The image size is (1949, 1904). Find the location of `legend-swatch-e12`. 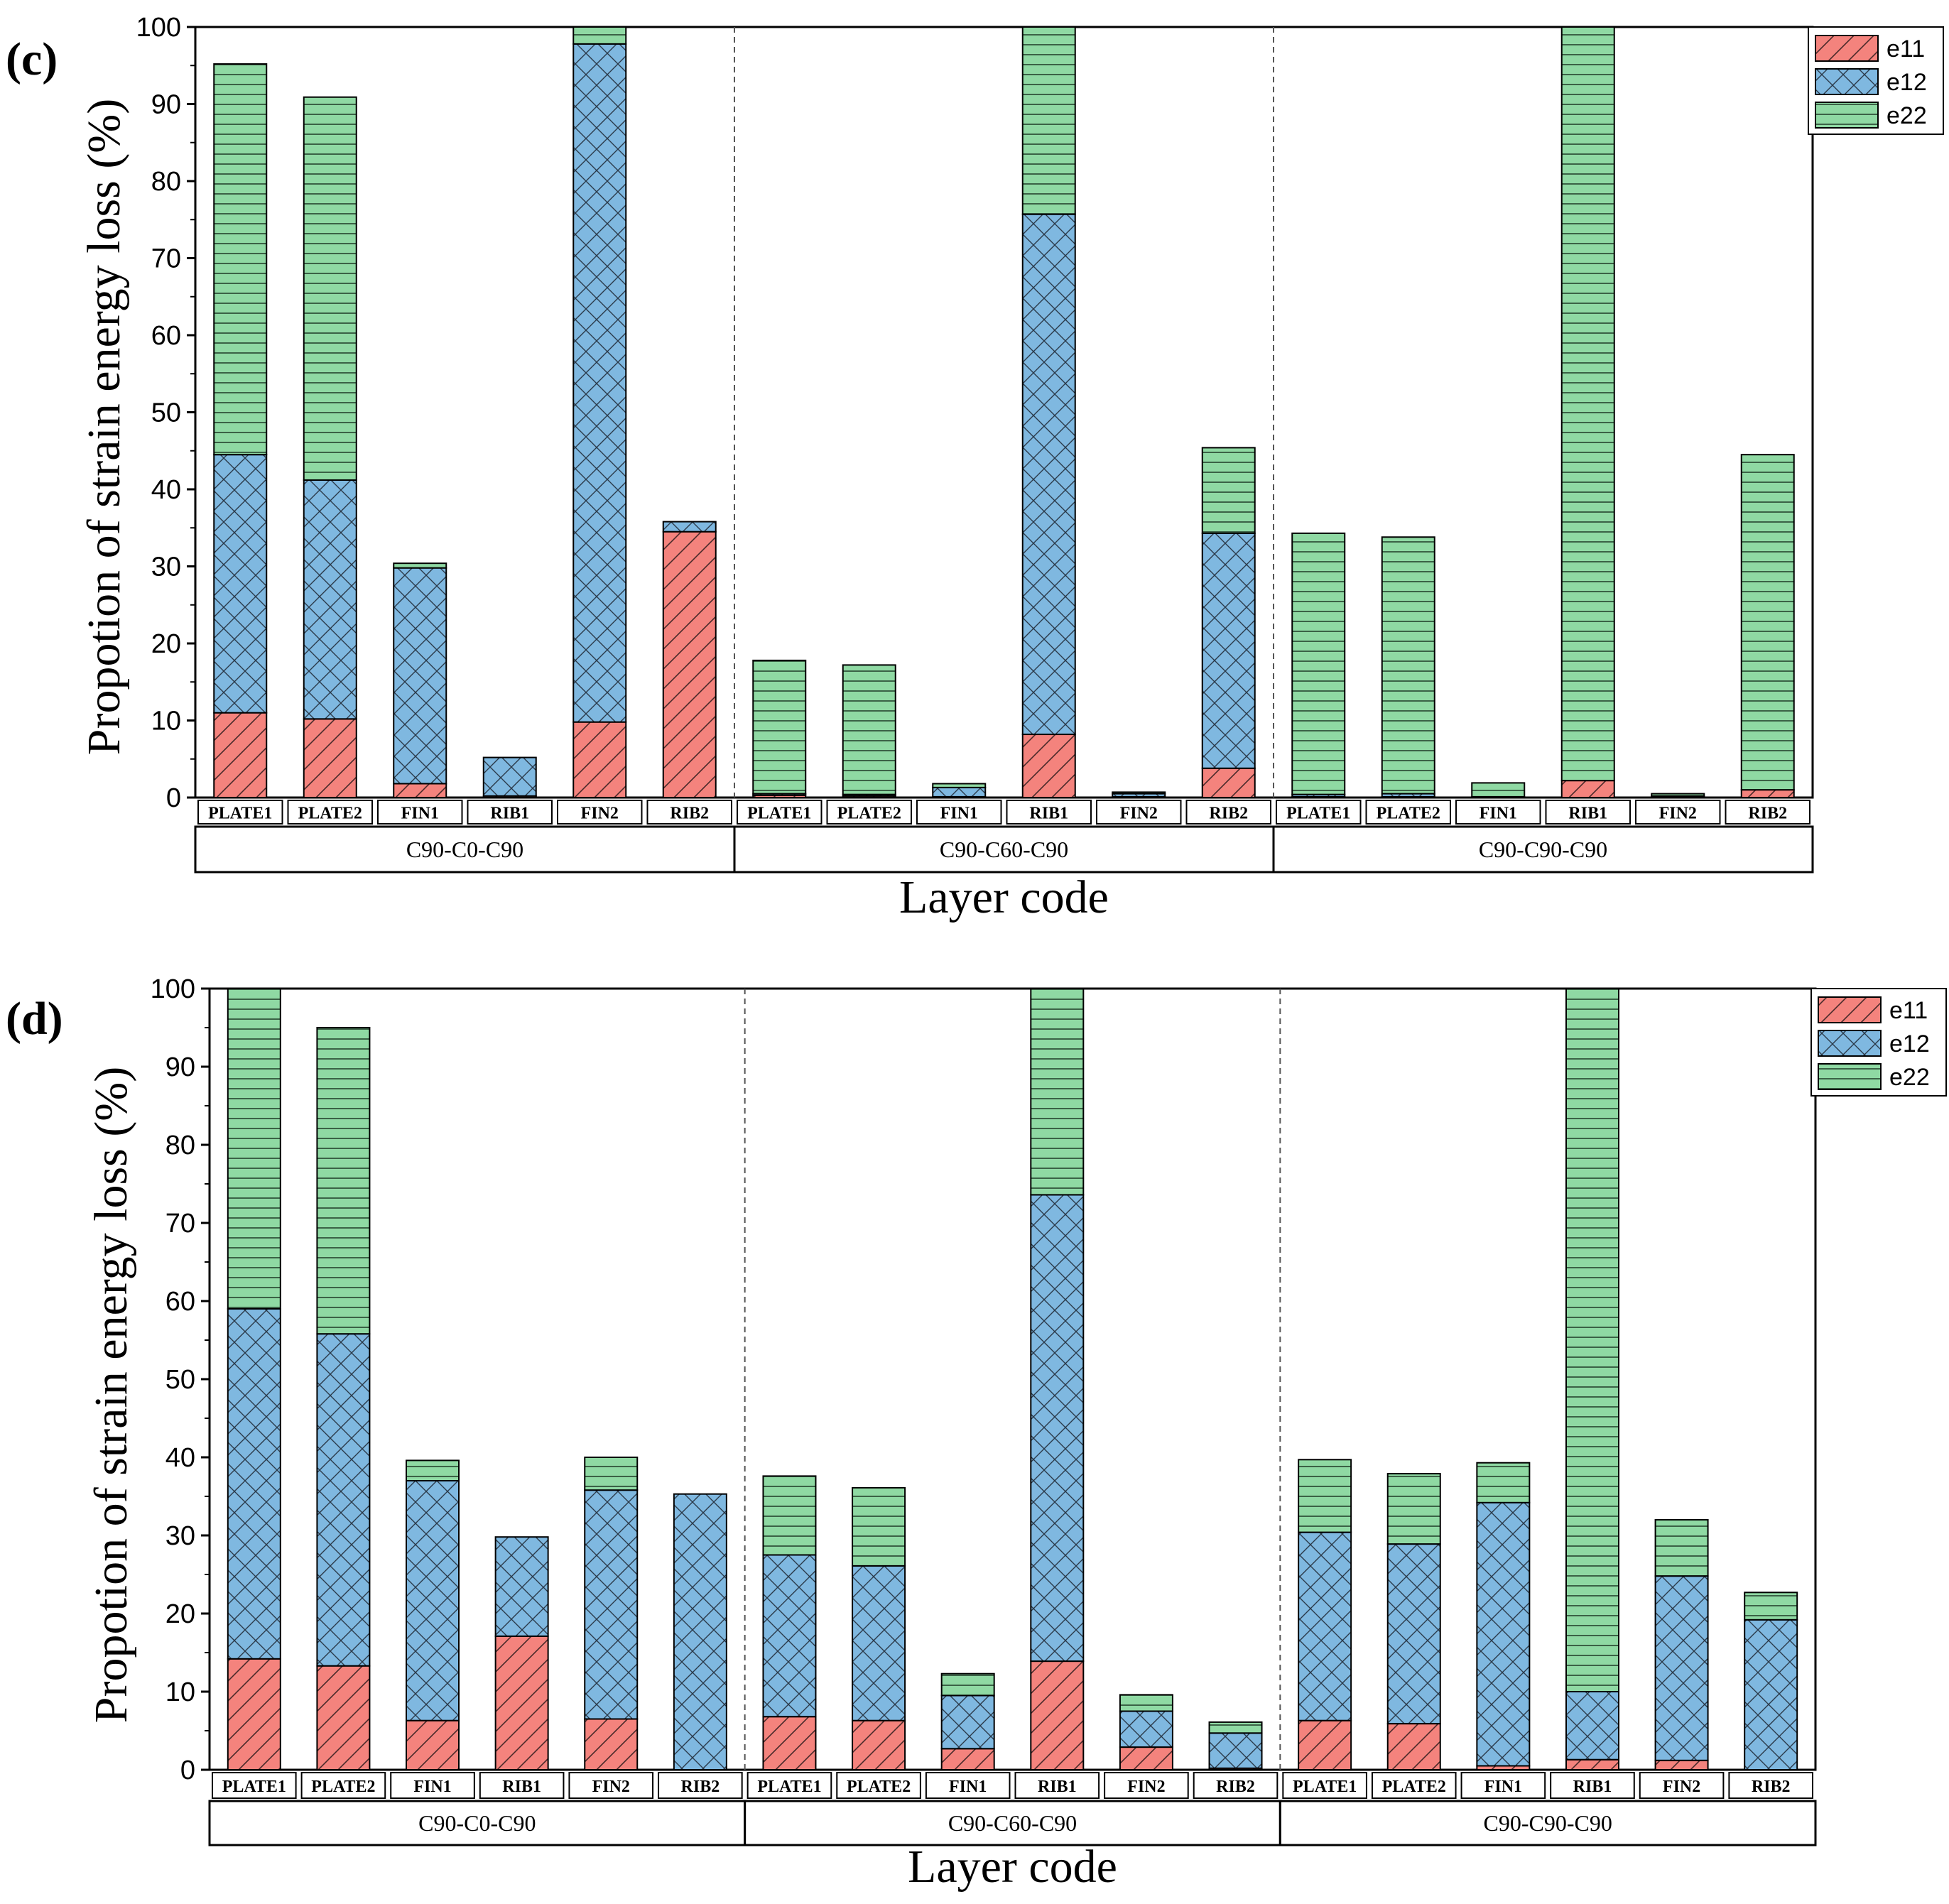

legend-swatch-e12 is located at coordinates (1847, 81).